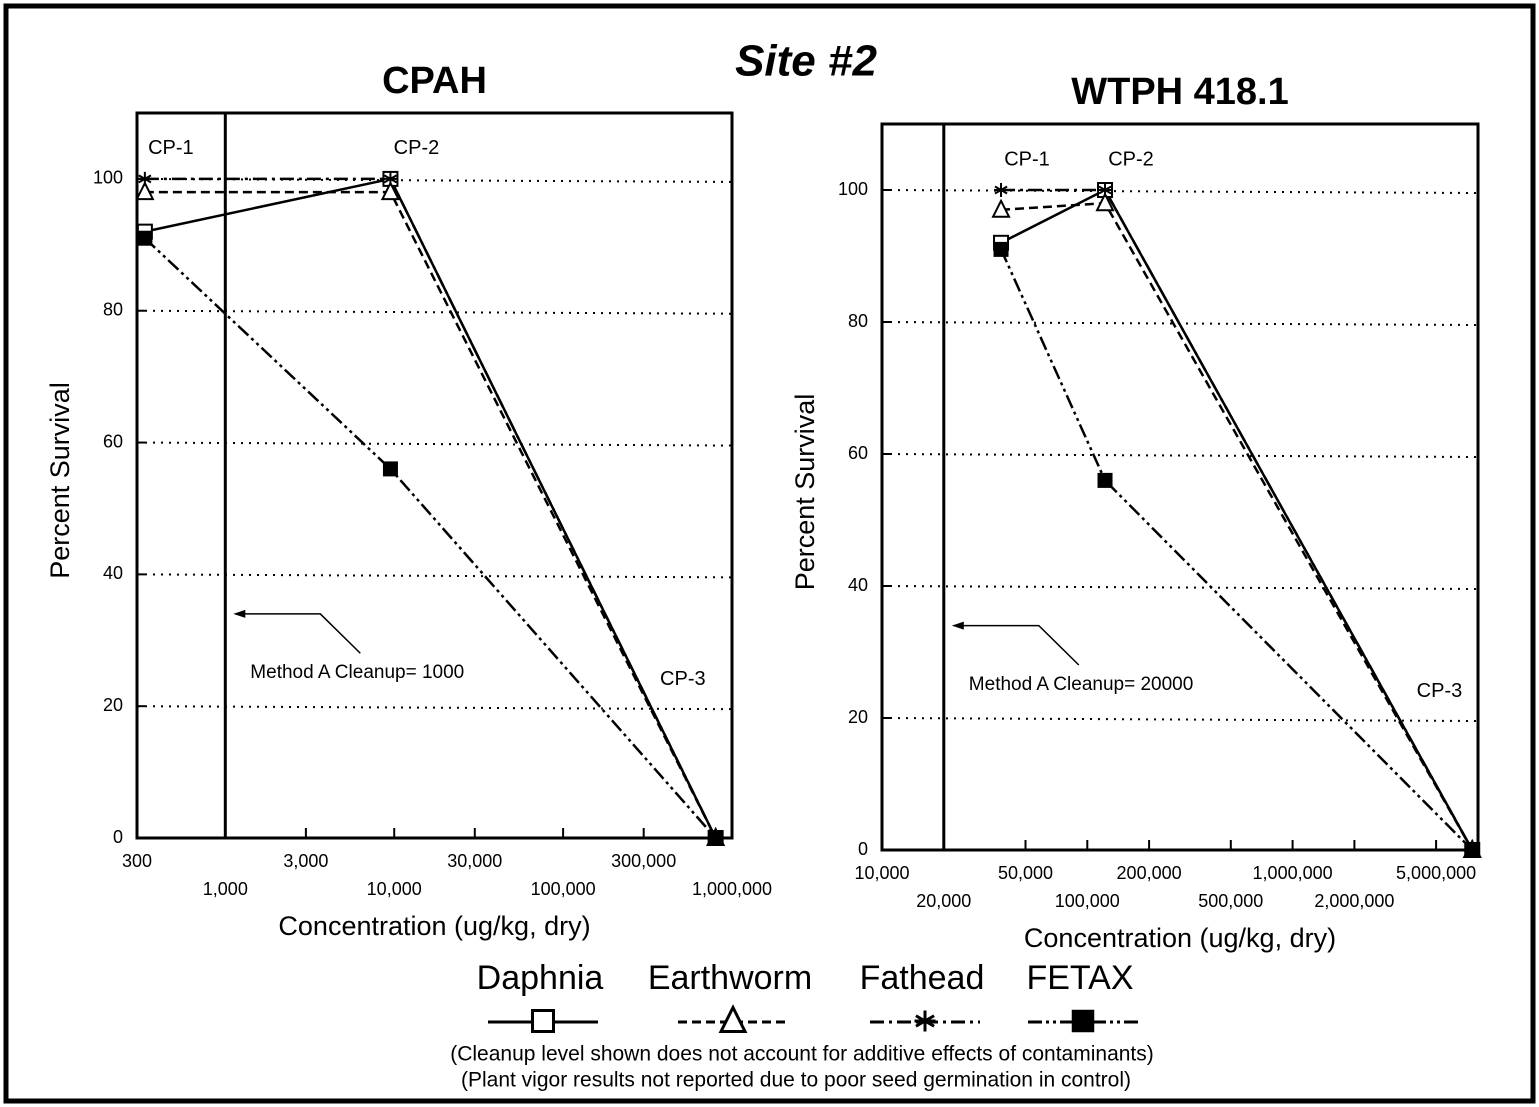 The width and height of the screenshot is (1539, 1107). I want to click on x-tick-label: 20,000, so click(943, 901).